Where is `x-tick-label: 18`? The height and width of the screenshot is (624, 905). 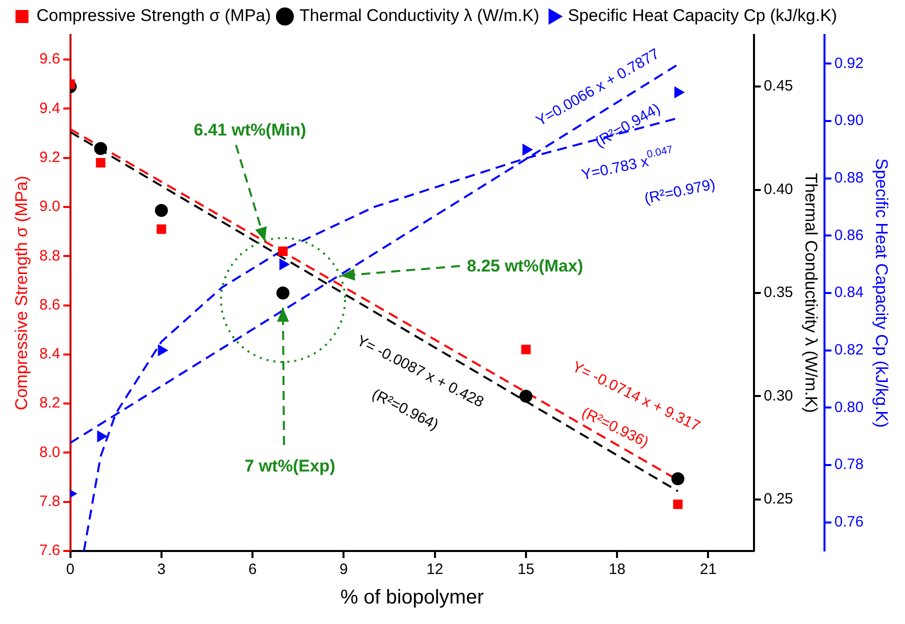 x-tick-label: 18 is located at coordinates (617, 569).